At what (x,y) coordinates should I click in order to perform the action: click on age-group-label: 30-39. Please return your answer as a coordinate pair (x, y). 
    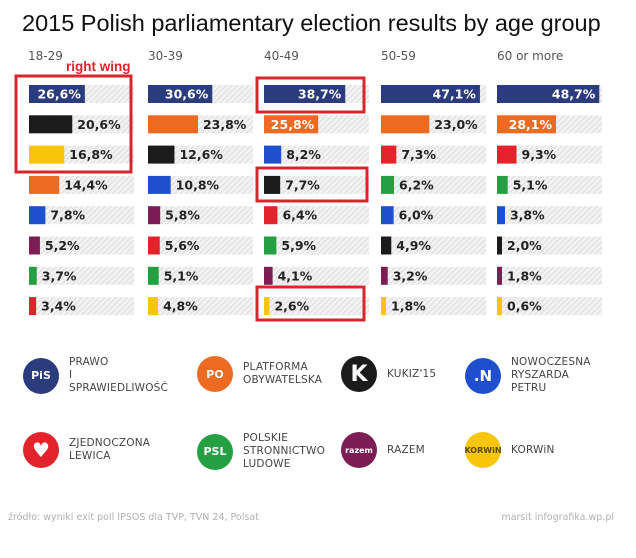
    Looking at the image, I should click on (165, 56).